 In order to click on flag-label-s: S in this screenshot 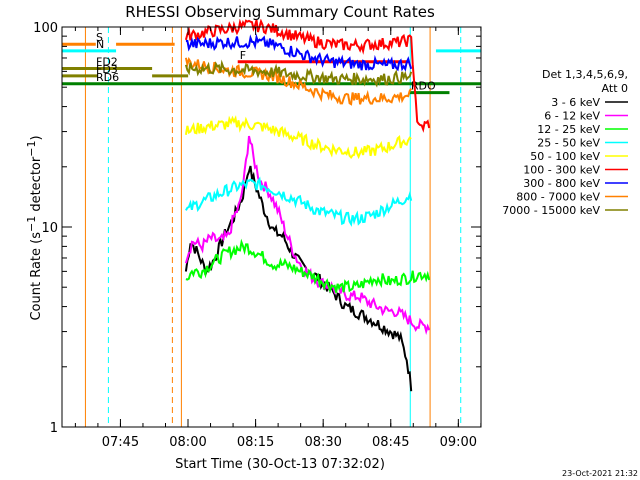, I will do `click(99, 37)`.